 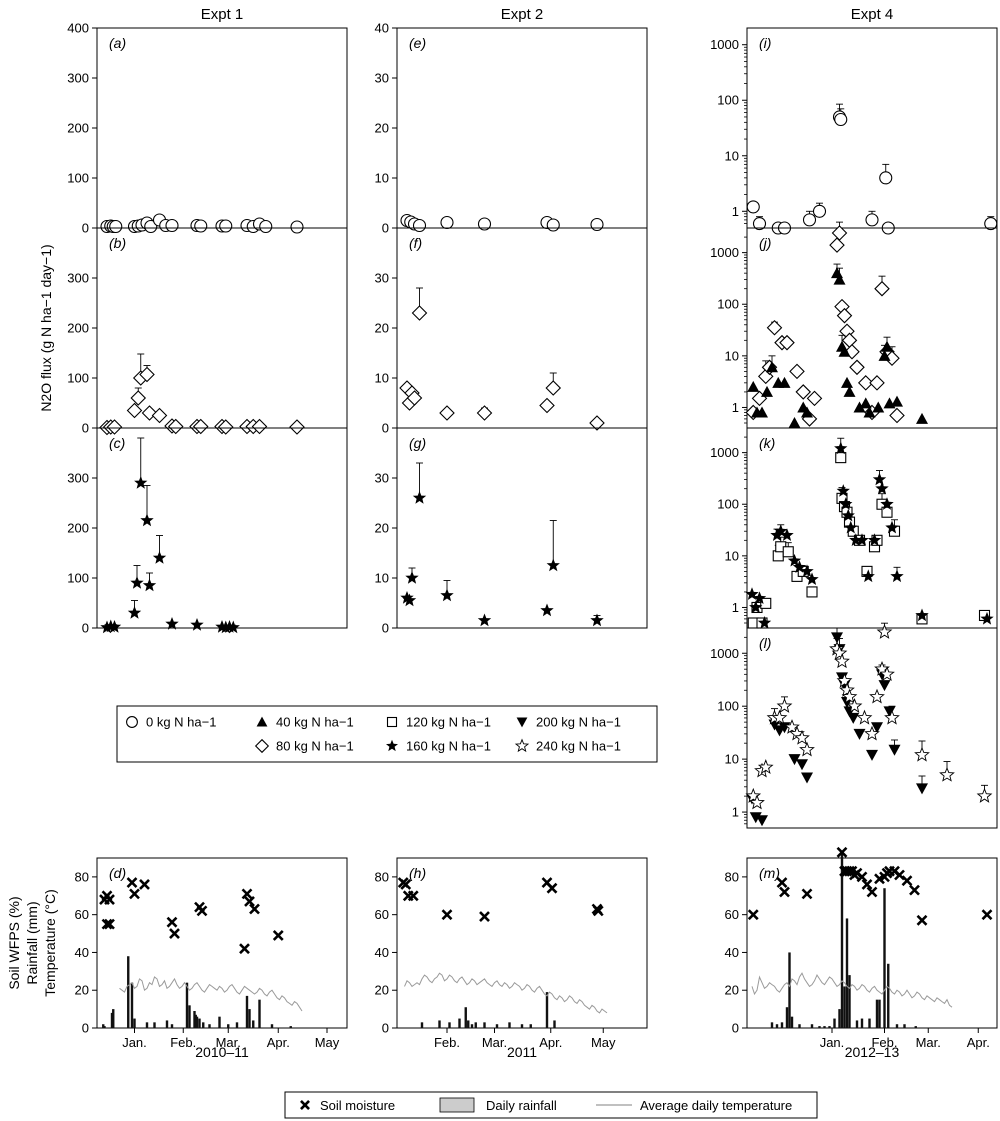 What do you see at coordinates (134, 1042) in the screenshot?
I see `x-tick-label: Jan.` at bounding box center [134, 1042].